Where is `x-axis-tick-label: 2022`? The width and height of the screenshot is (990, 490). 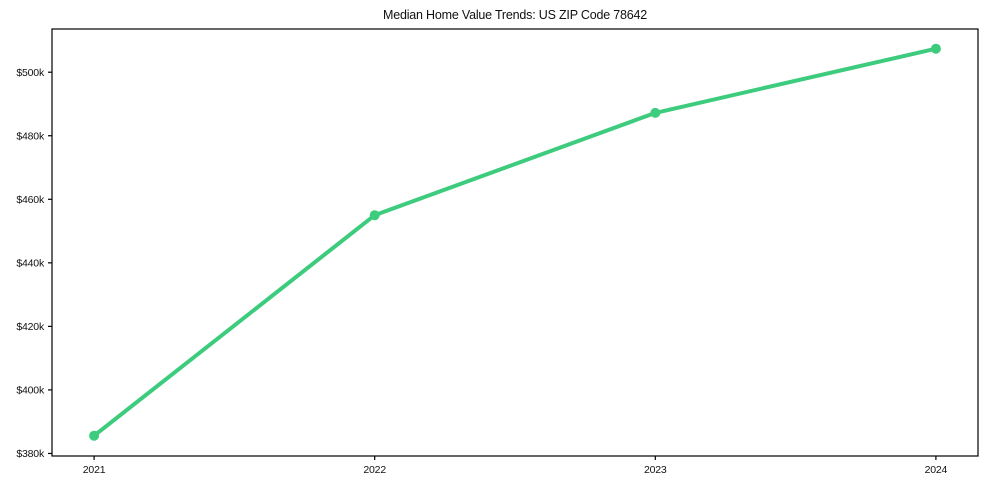 x-axis-tick-label: 2022 is located at coordinates (374, 470).